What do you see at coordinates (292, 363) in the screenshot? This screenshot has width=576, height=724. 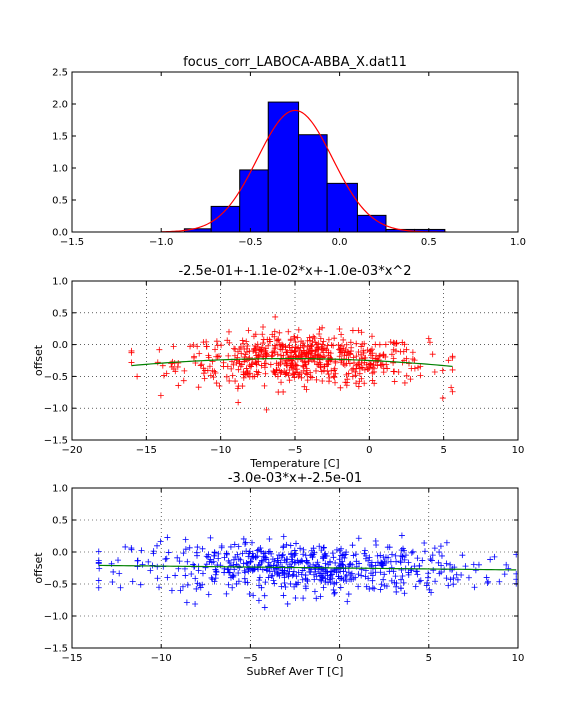 I see `scatter-points` at bounding box center [292, 363].